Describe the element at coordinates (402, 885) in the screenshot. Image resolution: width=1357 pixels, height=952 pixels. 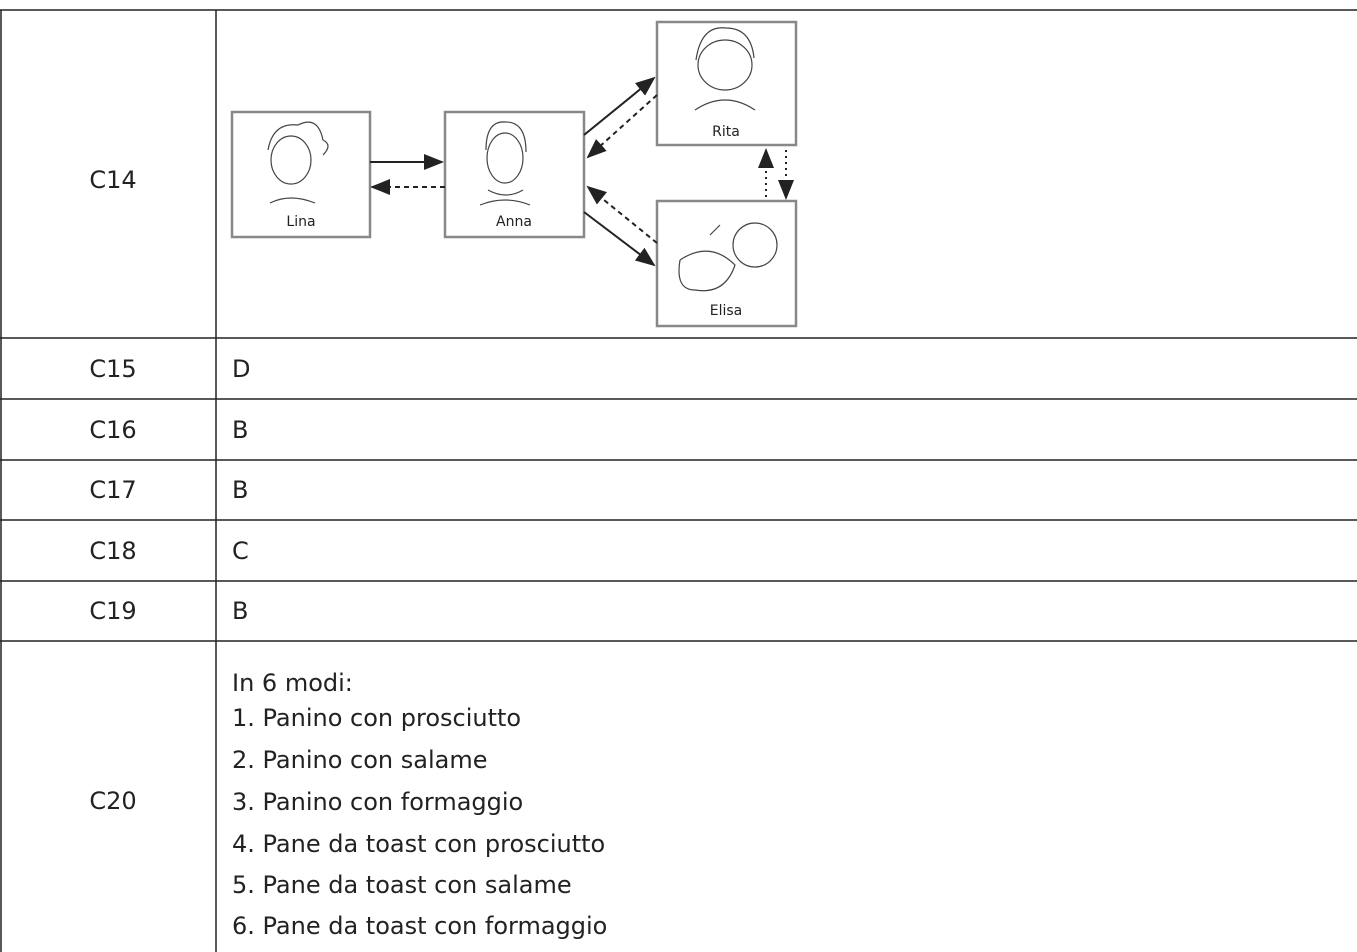
I see `answer-line: 5. Pane da toast con salame` at that location.